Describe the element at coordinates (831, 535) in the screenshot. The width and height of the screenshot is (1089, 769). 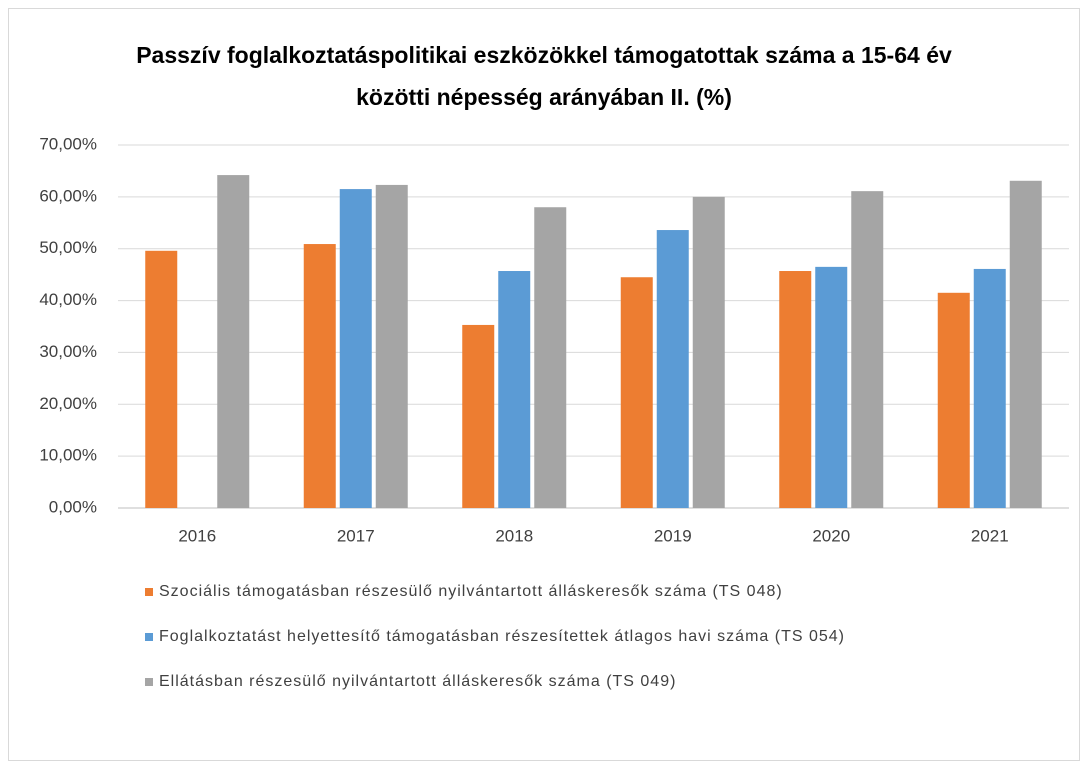
I see `x-tick-label: 2020` at that location.